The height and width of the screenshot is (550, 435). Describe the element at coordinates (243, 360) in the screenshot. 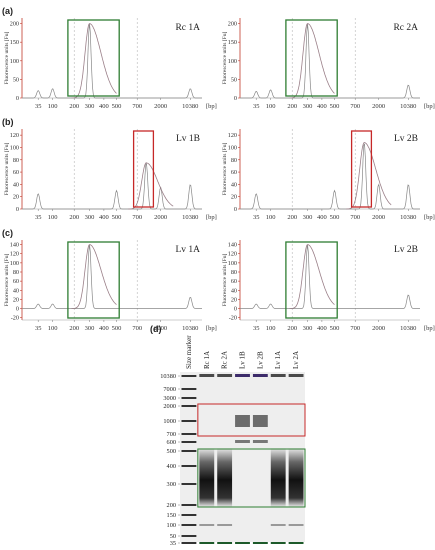

I see `lane-label: Lv 1B` at that location.